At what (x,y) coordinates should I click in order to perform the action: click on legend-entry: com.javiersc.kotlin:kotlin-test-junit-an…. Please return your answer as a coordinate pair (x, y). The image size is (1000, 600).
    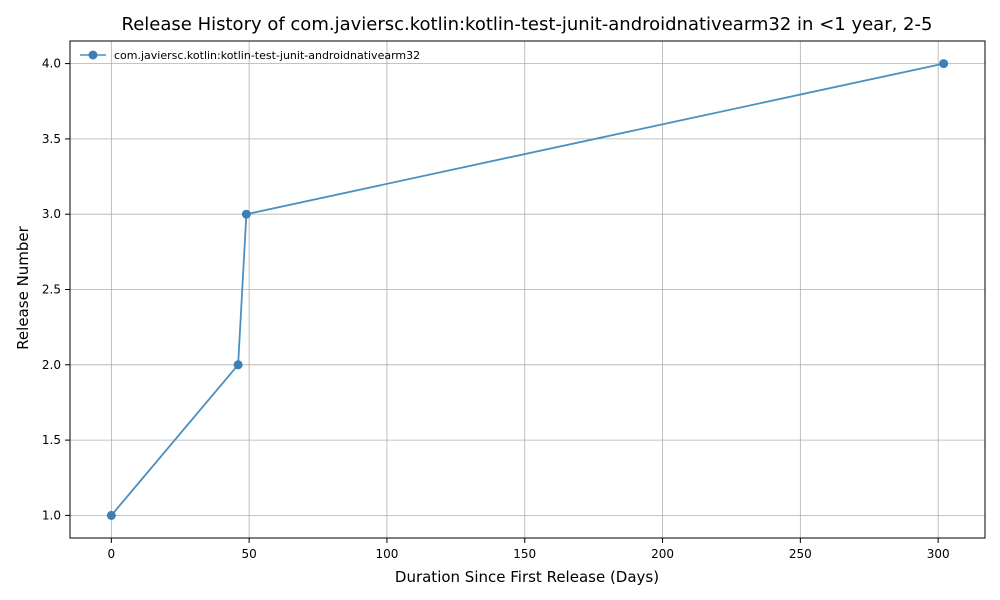
    Looking at the image, I should click on (267, 55).